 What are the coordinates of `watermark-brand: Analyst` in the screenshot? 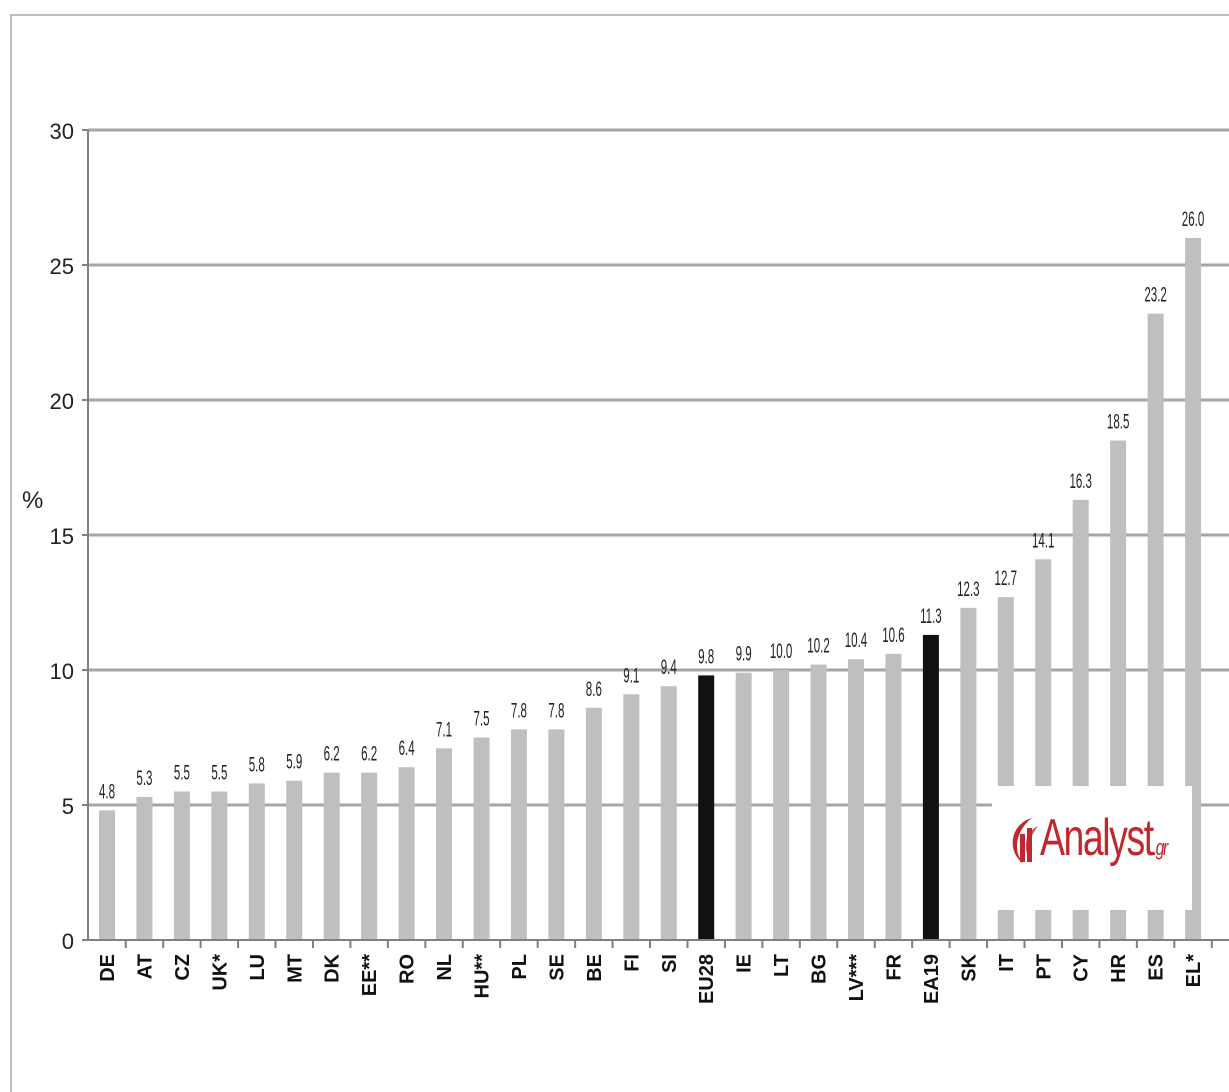 It's located at (1097, 838).